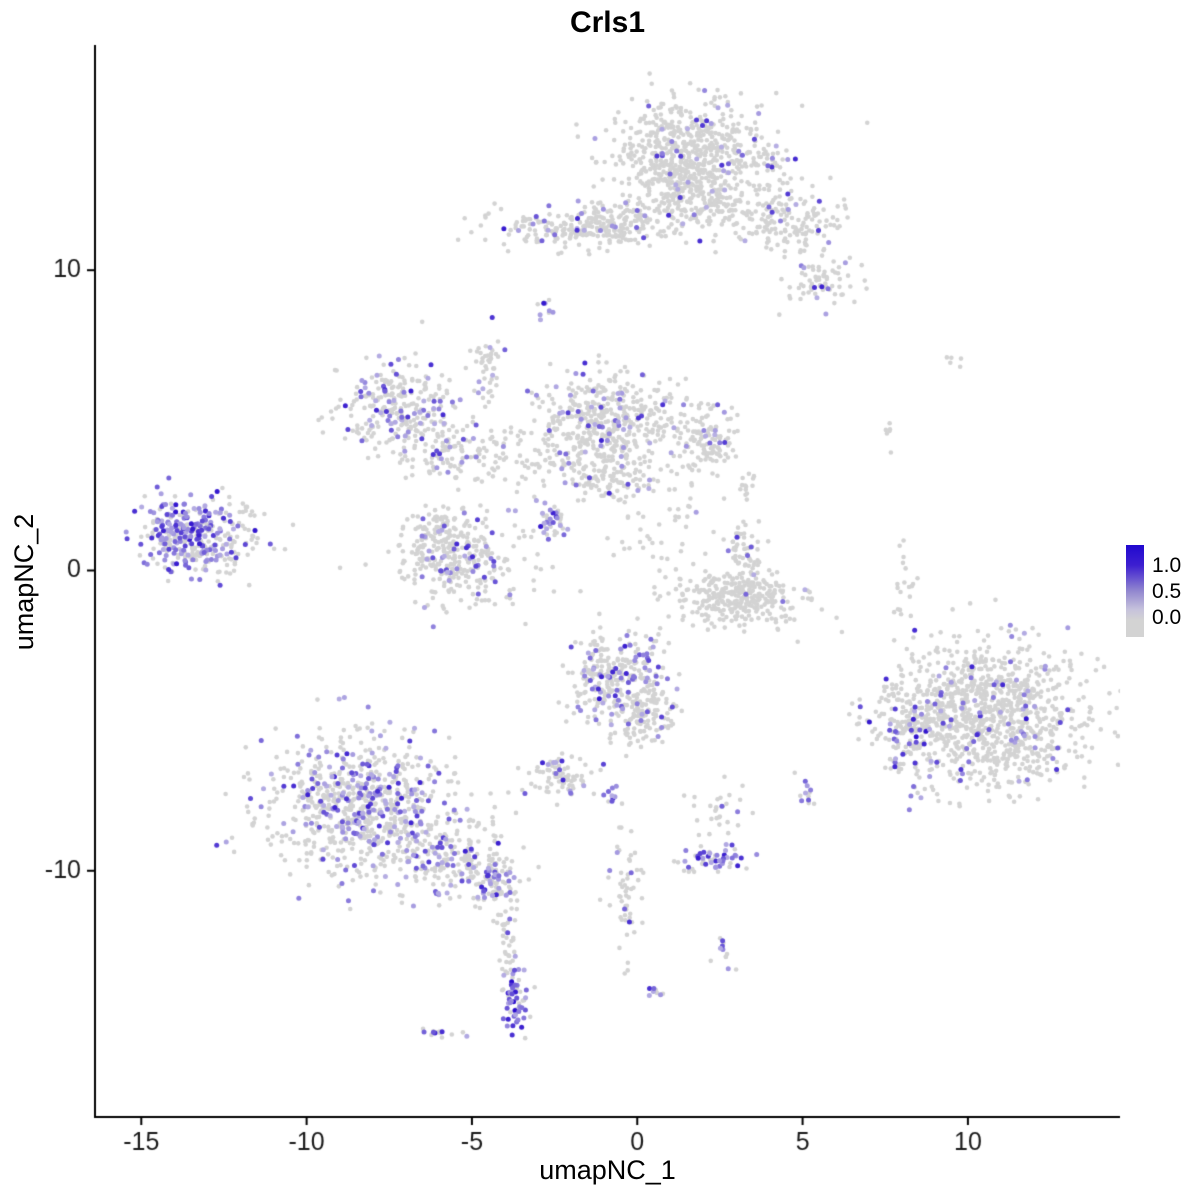  I want to click on colorbar-legend: 1.0 0.5 0.0, so click(1163, 595).